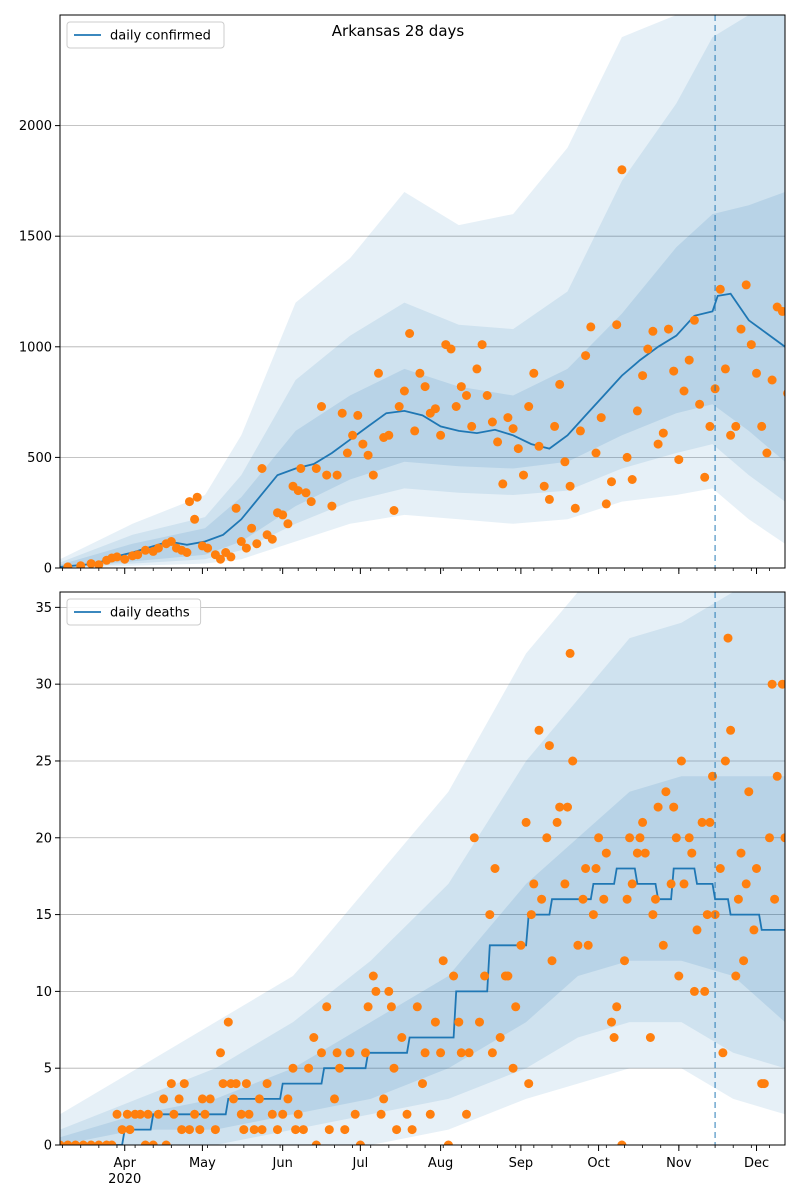  What do you see at coordinates (124, 1163) in the screenshot?
I see `deaths-xtick-label: Apr` at bounding box center [124, 1163].